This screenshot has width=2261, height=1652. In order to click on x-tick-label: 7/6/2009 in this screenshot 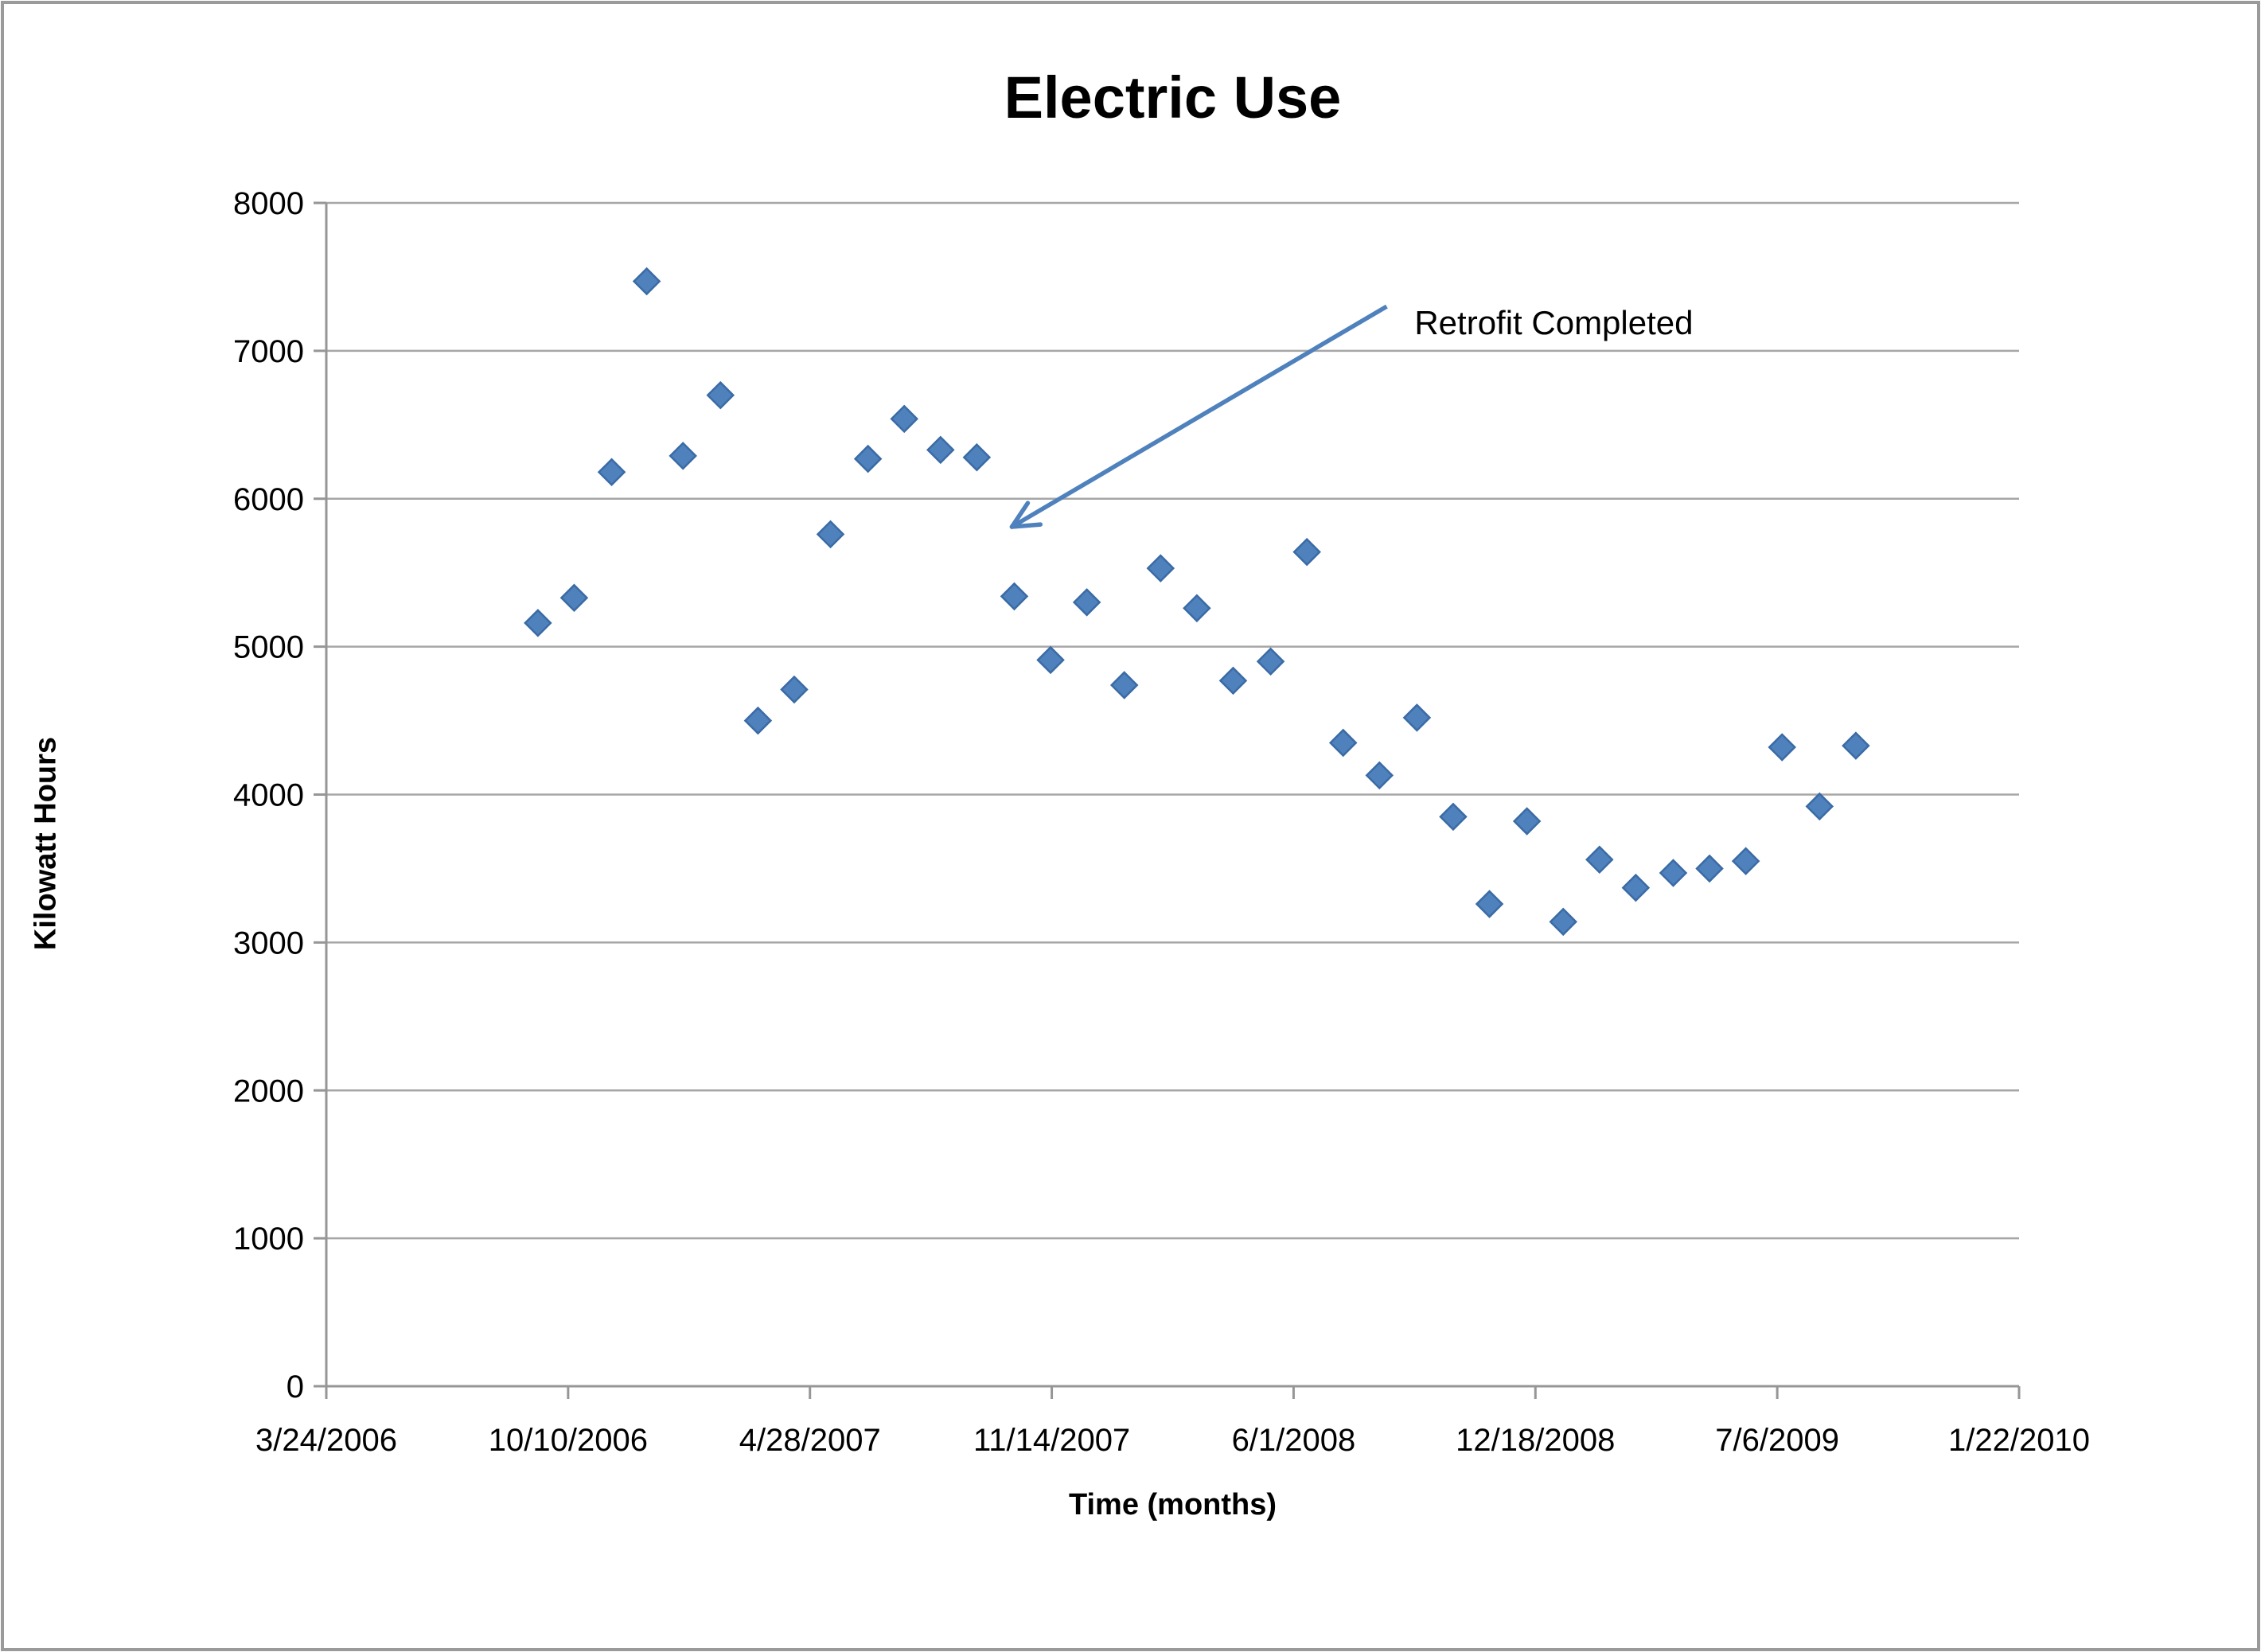, I will do `click(1777, 1440)`.